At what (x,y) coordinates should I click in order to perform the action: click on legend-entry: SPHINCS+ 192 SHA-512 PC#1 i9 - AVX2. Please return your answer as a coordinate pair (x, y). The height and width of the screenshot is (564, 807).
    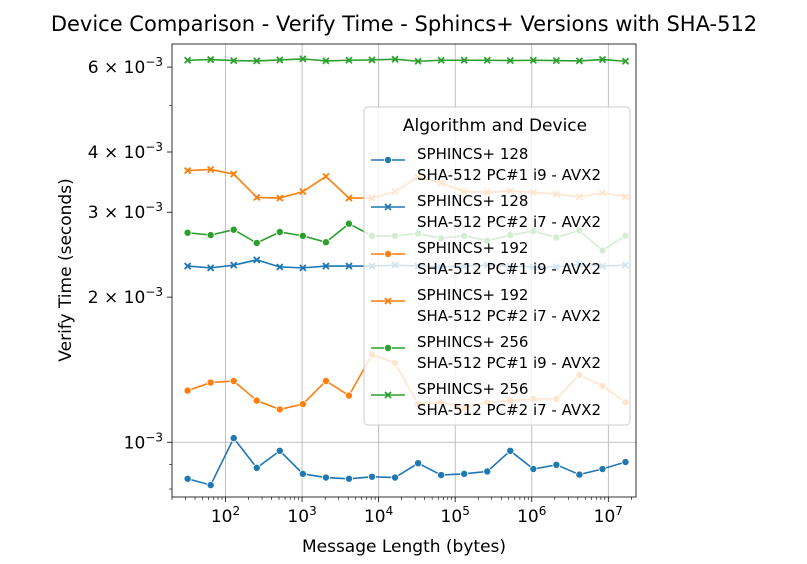
    Looking at the image, I should click on (486, 258).